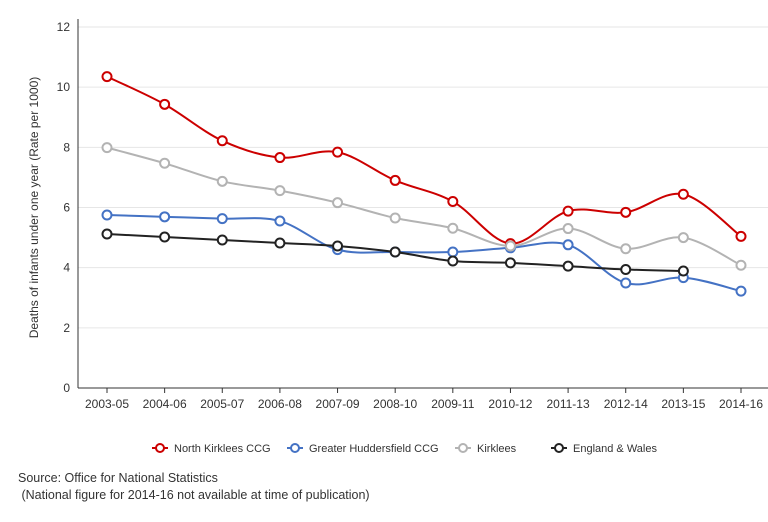 The height and width of the screenshot is (522, 768). Describe the element at coordinates (64, 87) in the screenshot. I see `y-tick-label: 10` at that location.